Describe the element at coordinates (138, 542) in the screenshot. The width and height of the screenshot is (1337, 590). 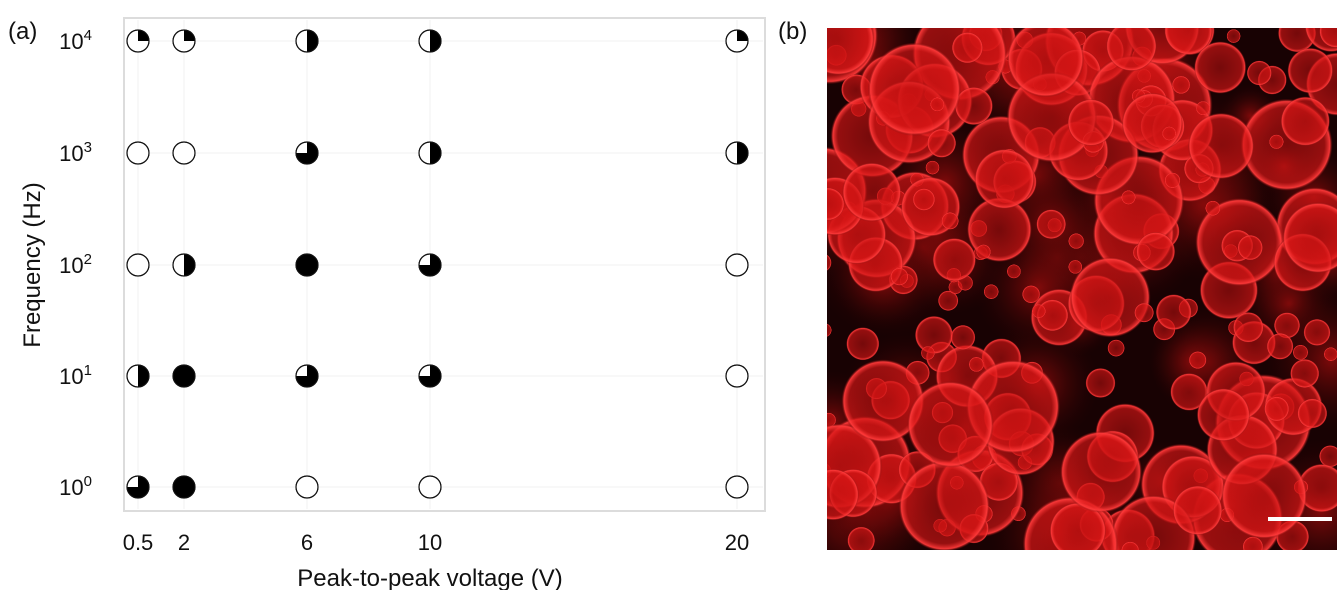
I see `x-tick-label: 0.5` at that location.